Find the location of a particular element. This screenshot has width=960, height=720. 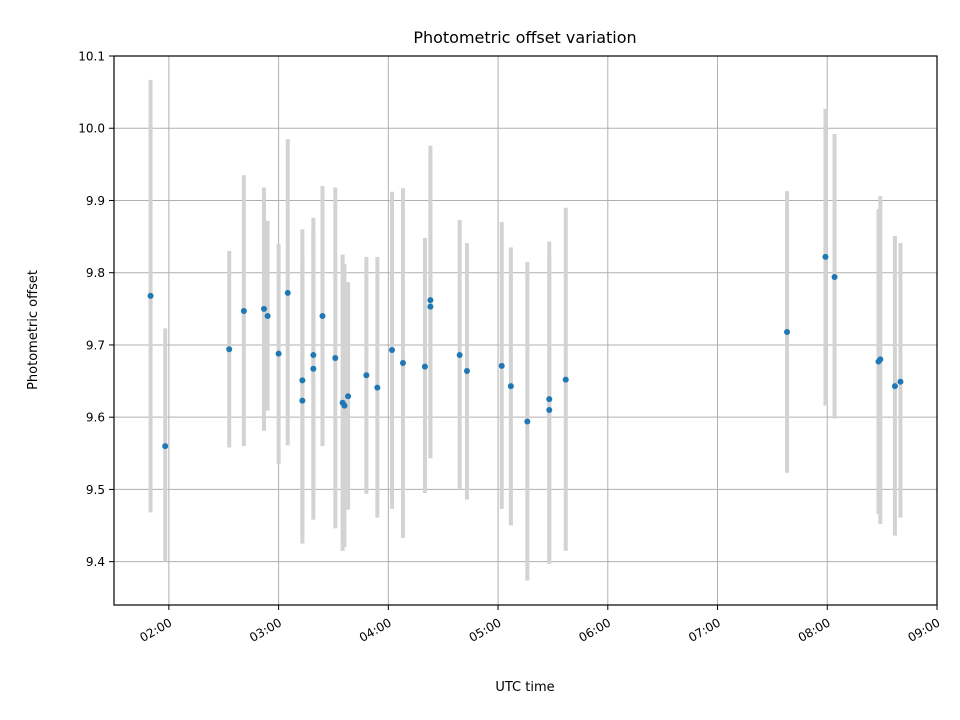

y-tick-label: 9.4 is located at coordinates (95, 562).